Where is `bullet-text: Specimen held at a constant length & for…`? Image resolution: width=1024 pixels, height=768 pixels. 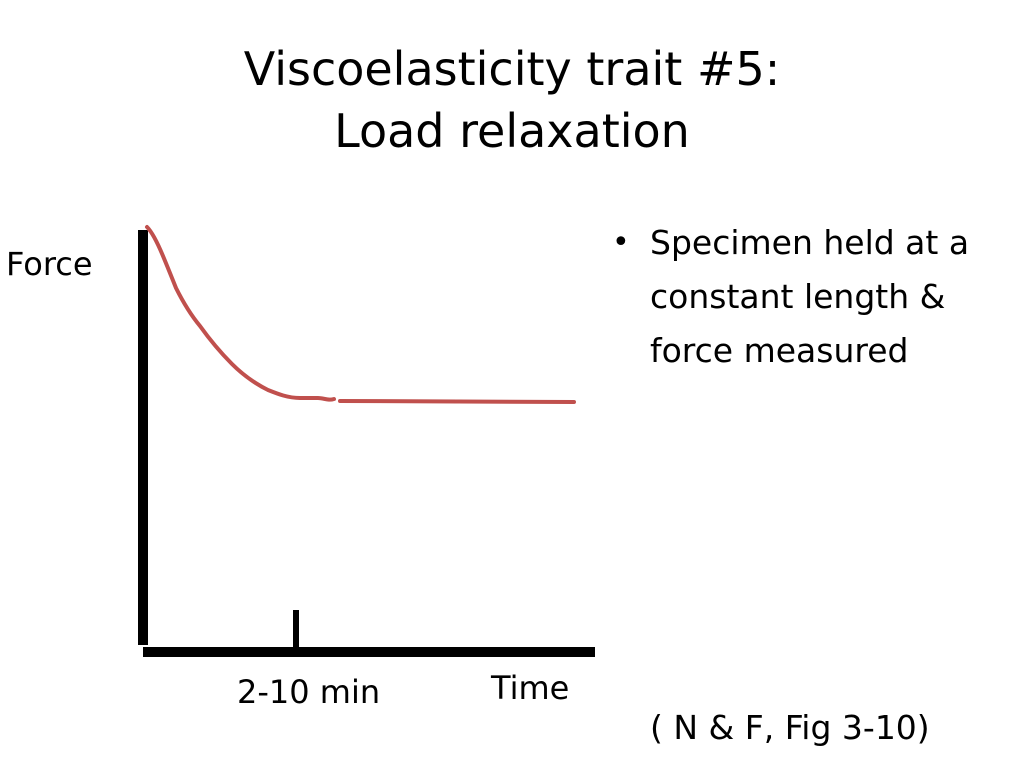
bullet-text: Specimen held at a constant length & for… is located at coordinates (810, 296).